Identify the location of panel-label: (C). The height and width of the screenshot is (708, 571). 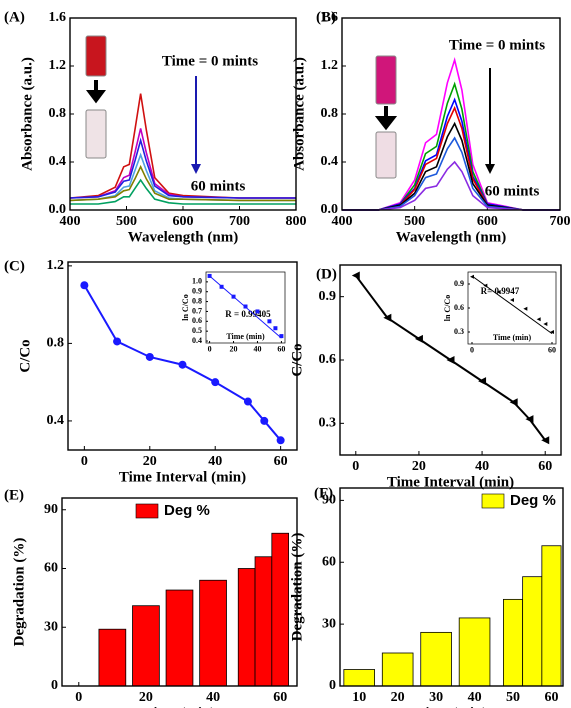
(14, 266).